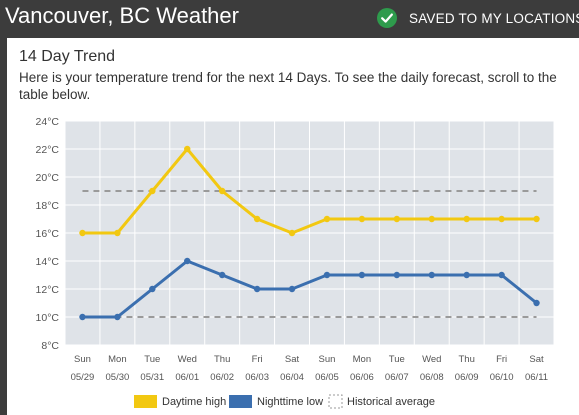  Describe the element at coordinates (48, 262) in the screenshot. I see `y-tick-label: 14°C` at that location.